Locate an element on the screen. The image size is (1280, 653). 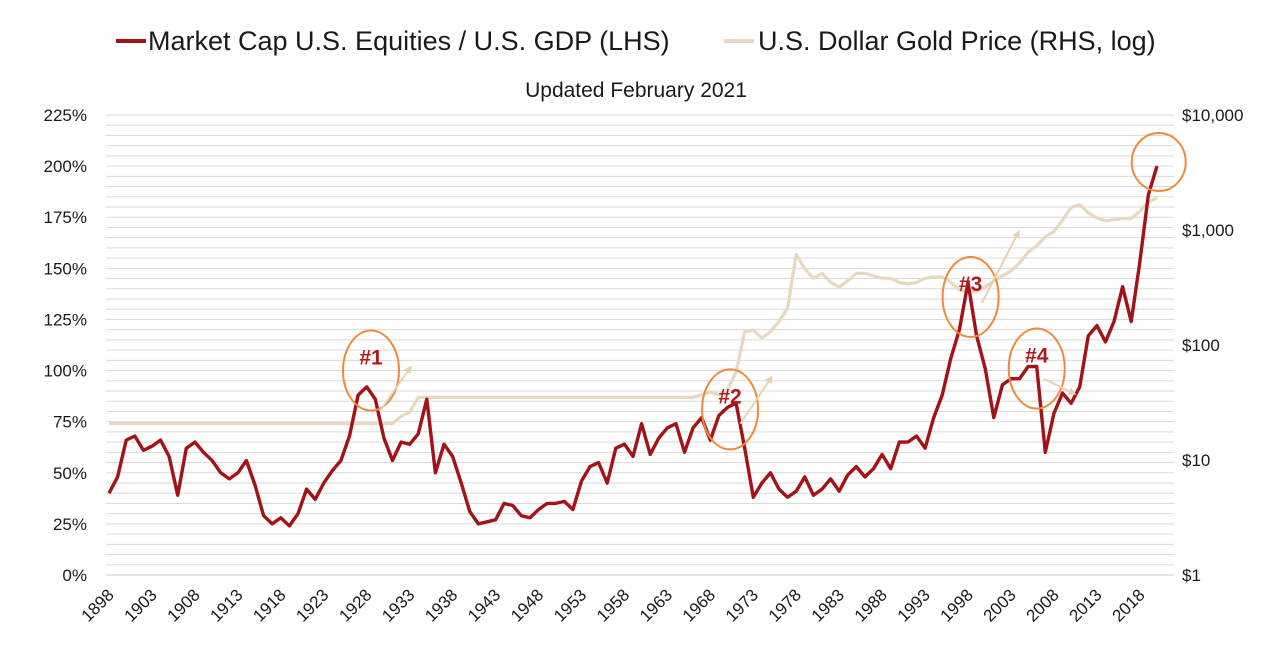
x-tick-label: 1983 is located at coordinates (828, 605).